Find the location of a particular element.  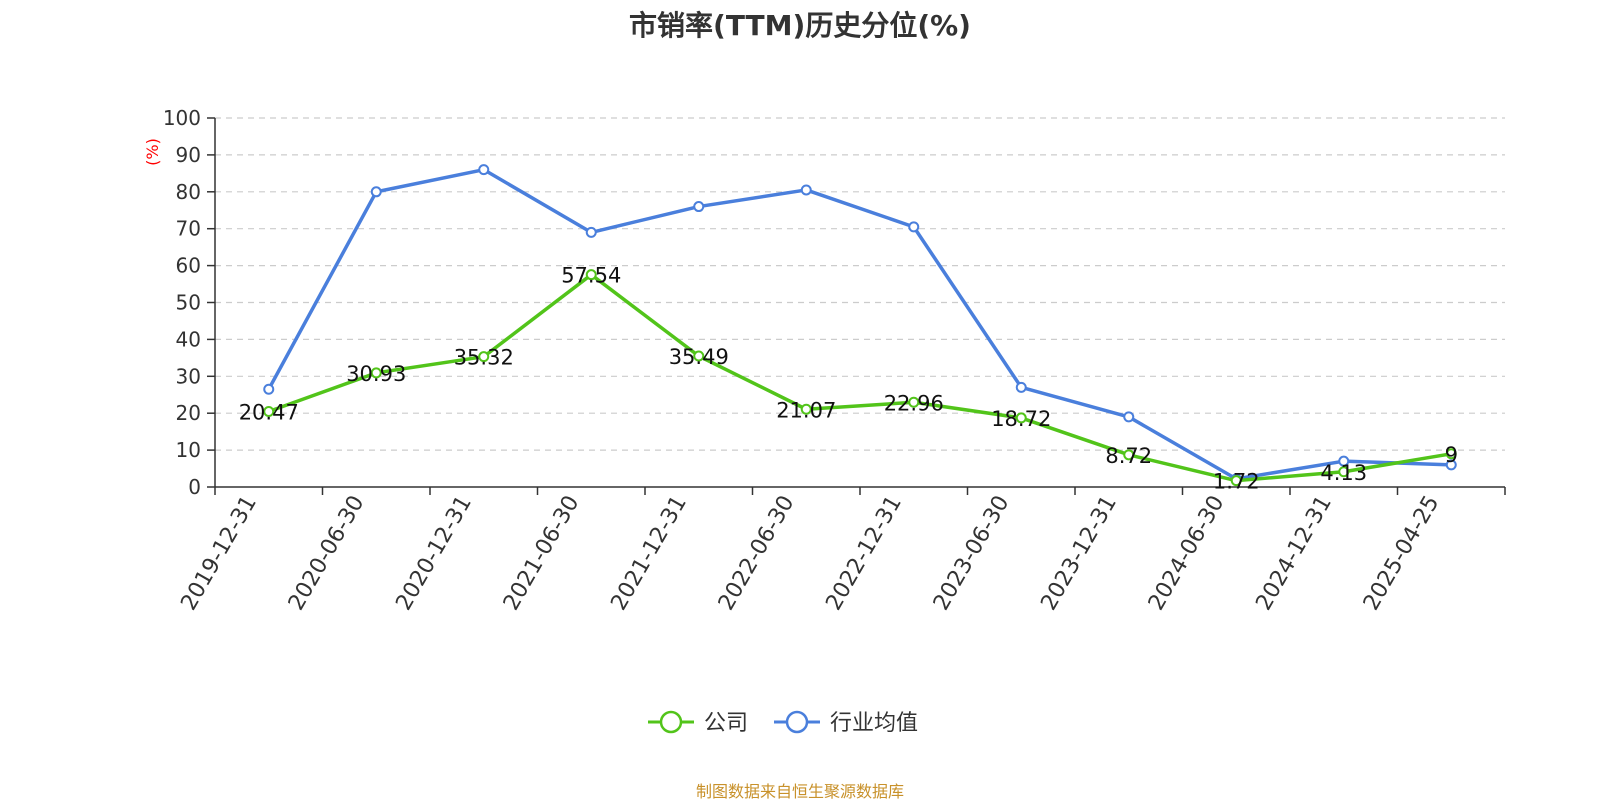

data-label: 9 is located at coordinates (1451, 455).